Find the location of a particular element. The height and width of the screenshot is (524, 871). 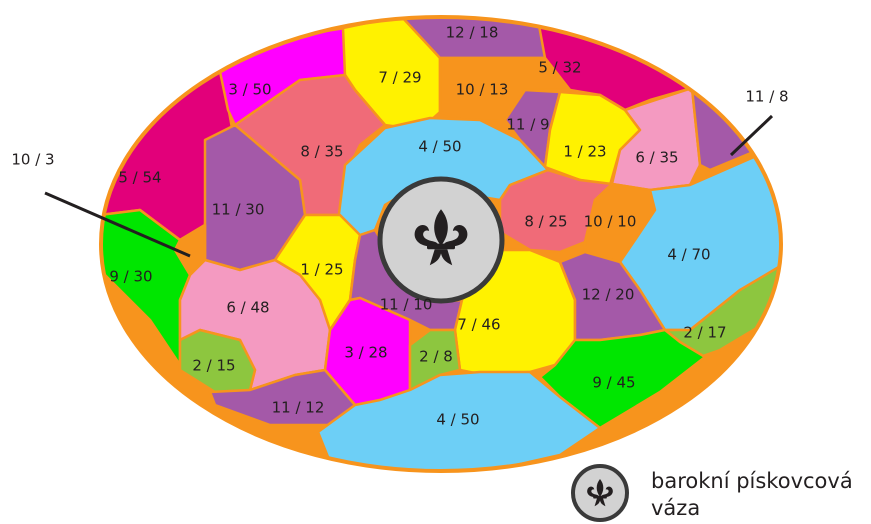

region-label: 12 / 18 is located at coordinates (472, 33).